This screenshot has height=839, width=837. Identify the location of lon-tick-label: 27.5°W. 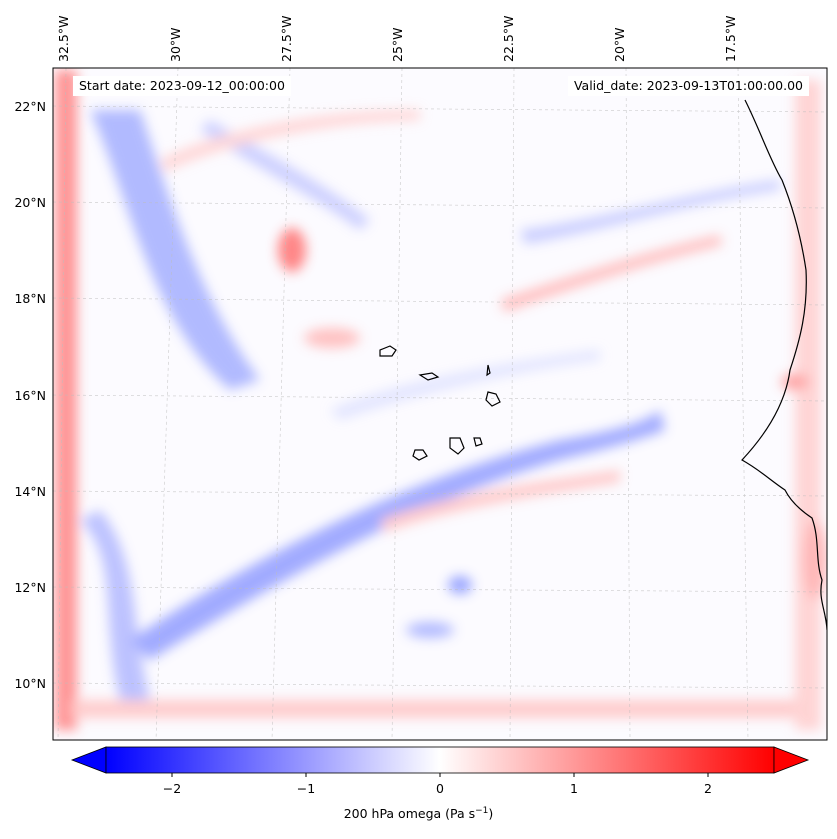
(286, 39).